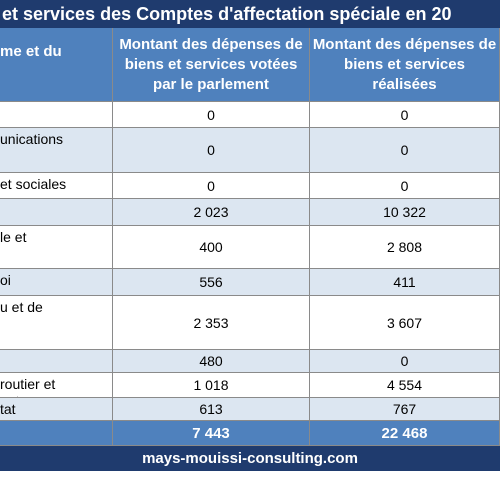 This screenshot has width=500, height=500. I want to click on cell-value: 556, so click(211, 282).